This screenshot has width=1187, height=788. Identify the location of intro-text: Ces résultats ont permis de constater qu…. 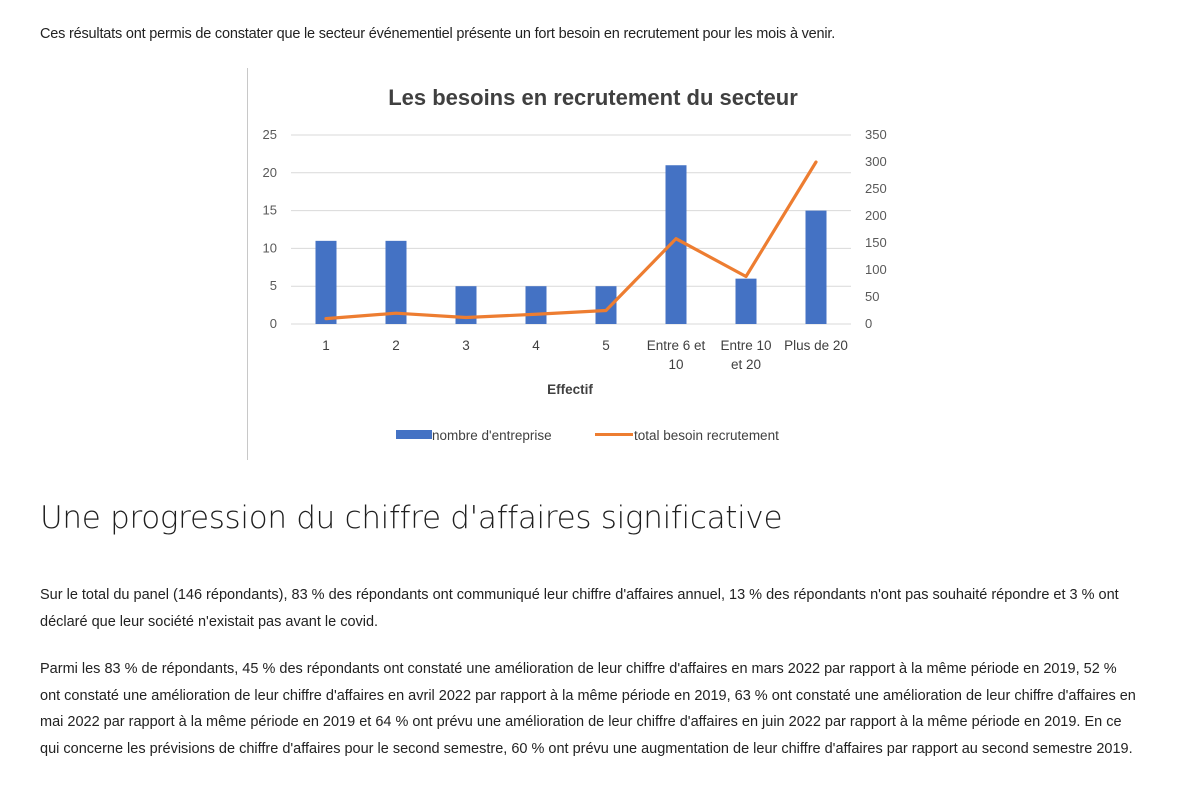
(438, 34).